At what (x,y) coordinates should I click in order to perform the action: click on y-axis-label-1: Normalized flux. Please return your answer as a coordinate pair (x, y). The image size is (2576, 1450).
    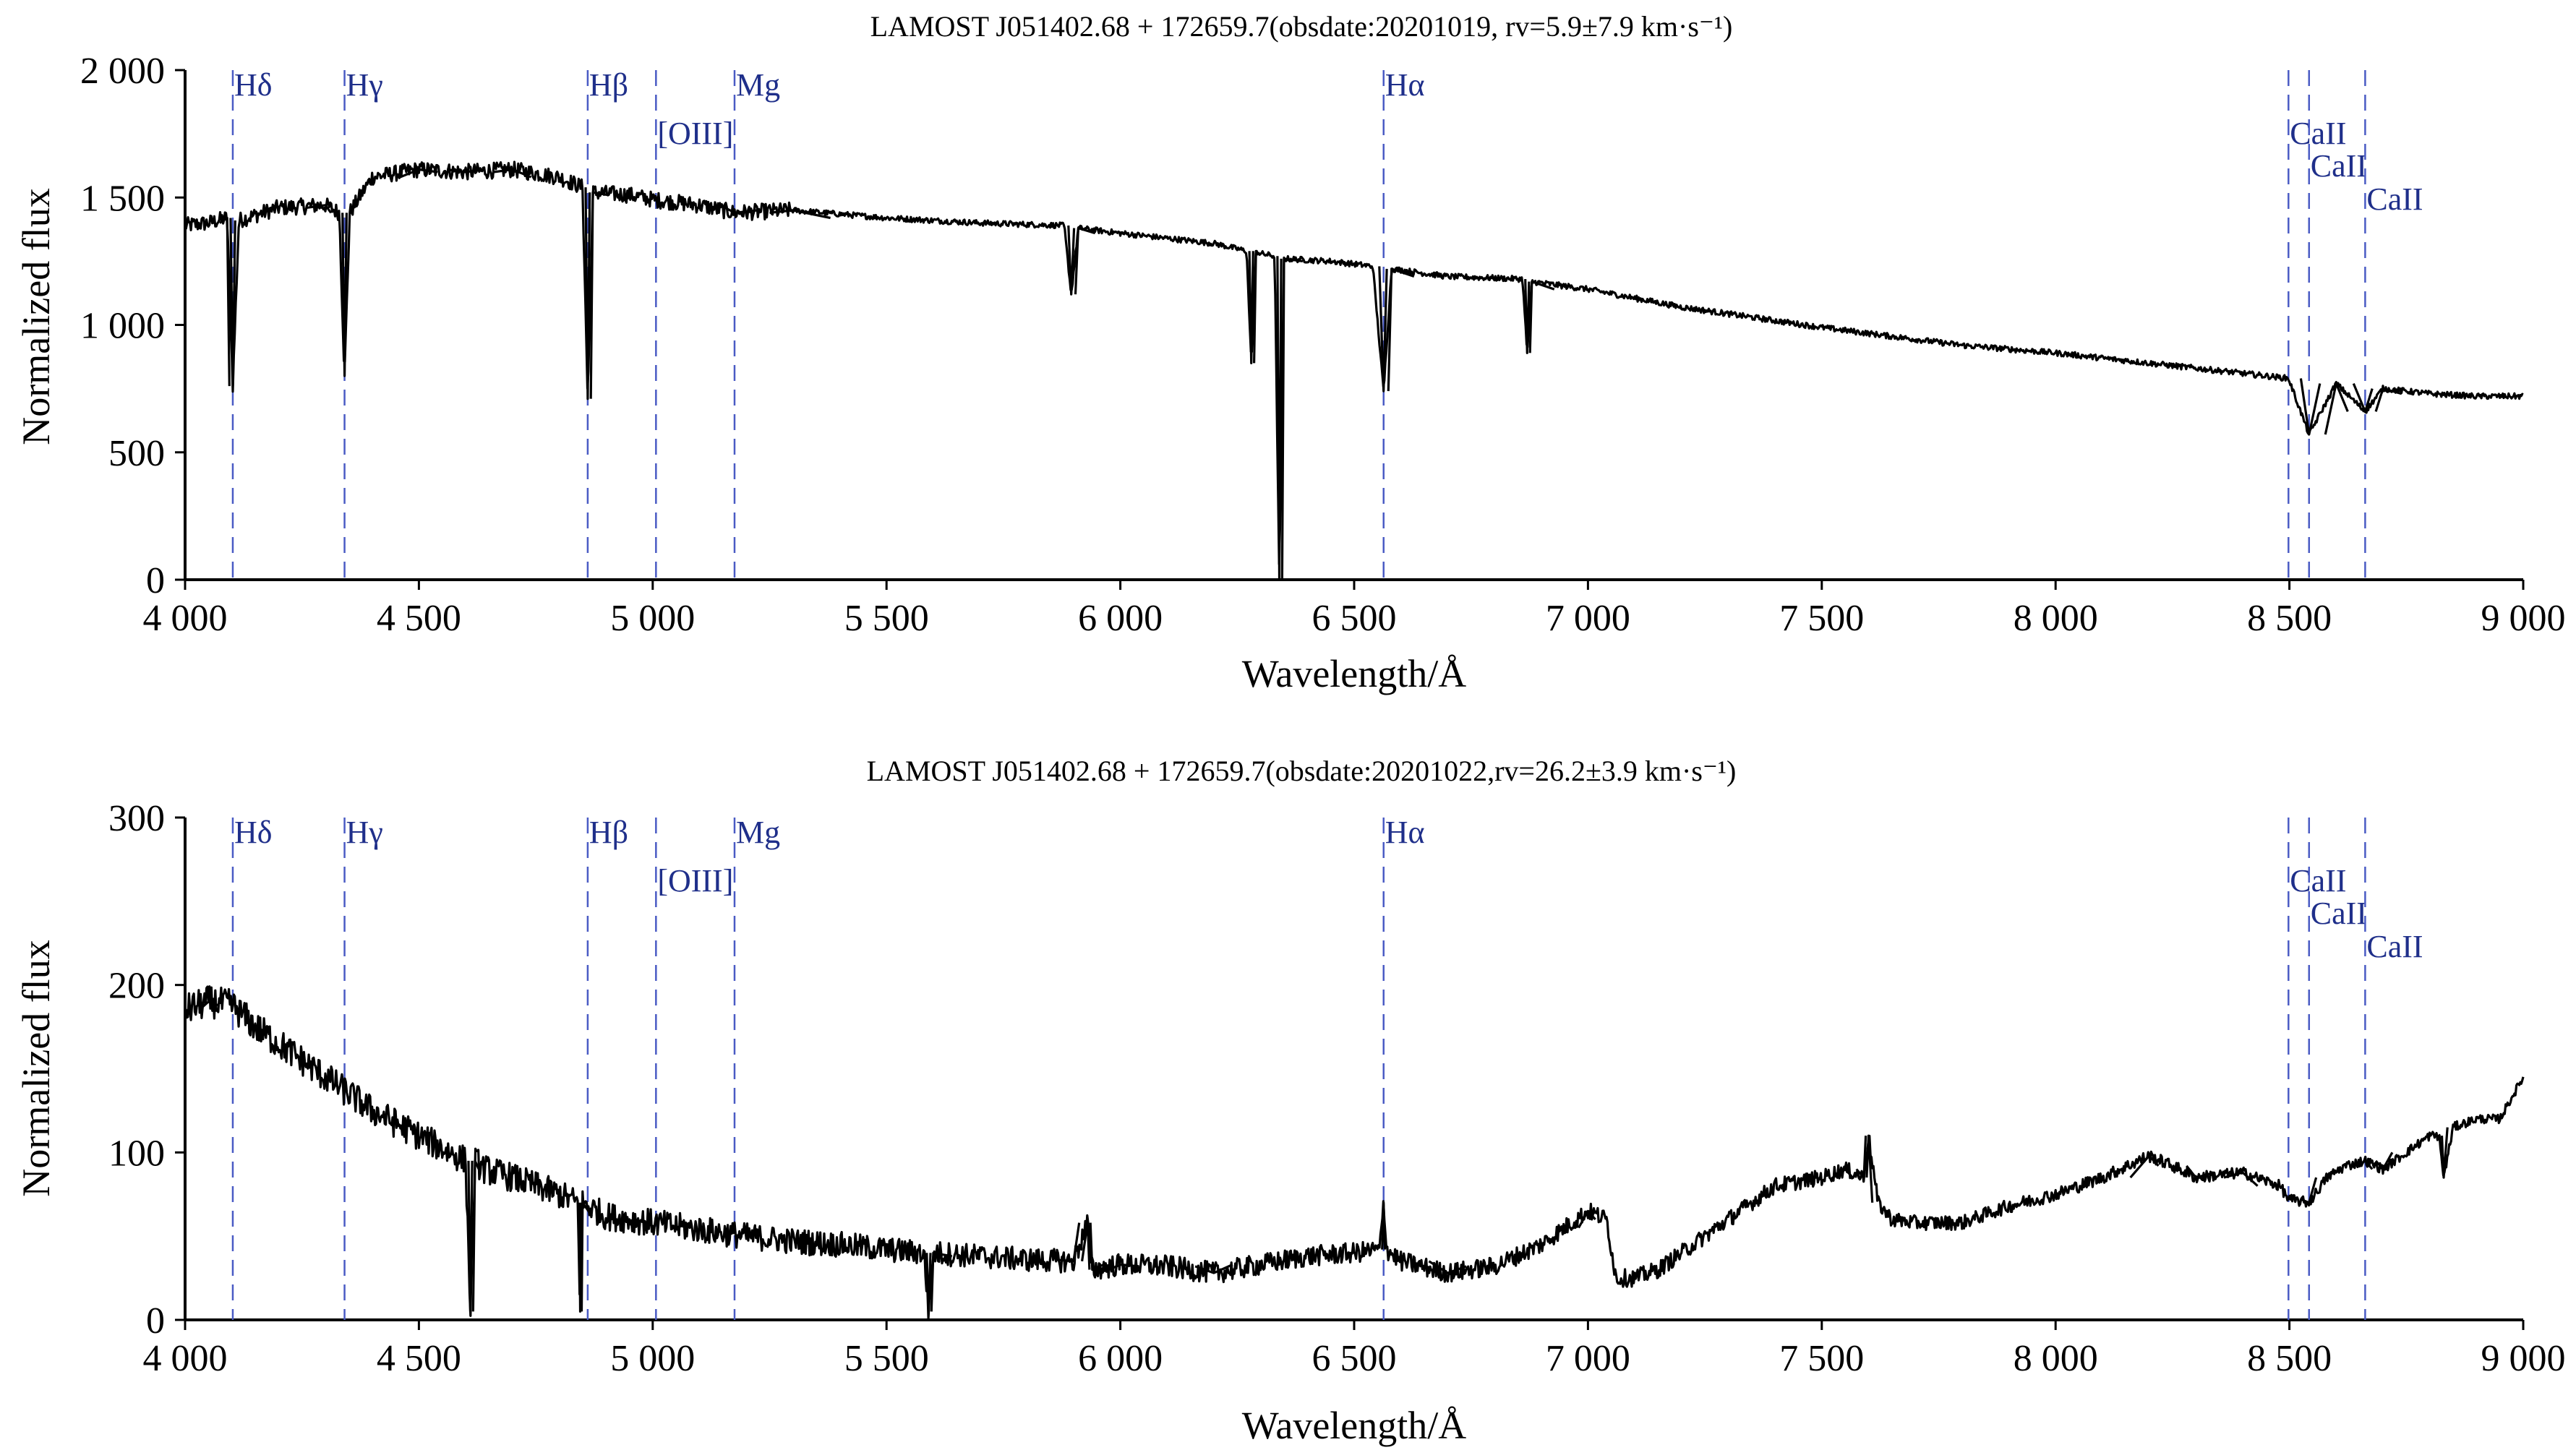
    Looking at the image, I should click on (36, 316).